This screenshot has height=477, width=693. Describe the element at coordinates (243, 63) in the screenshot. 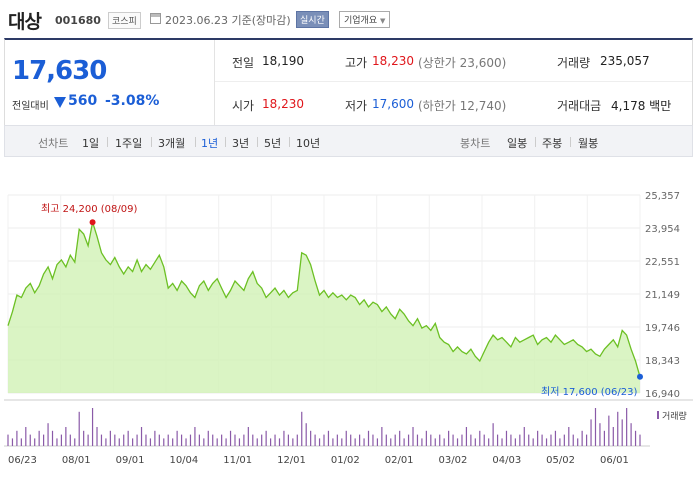

I see `prev-close-label: 전일` at that location.